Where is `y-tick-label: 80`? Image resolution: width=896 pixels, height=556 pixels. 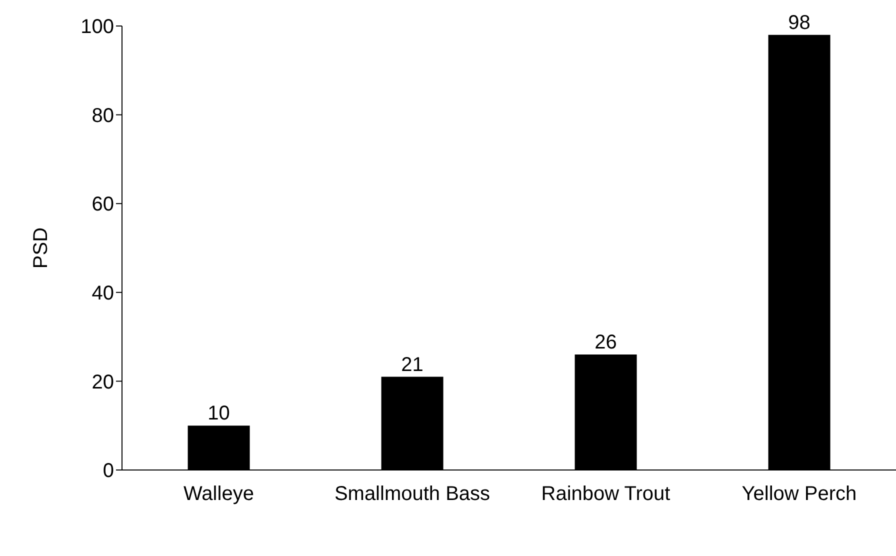
y-tick-label: 80 is located at coordinates (103, 115).